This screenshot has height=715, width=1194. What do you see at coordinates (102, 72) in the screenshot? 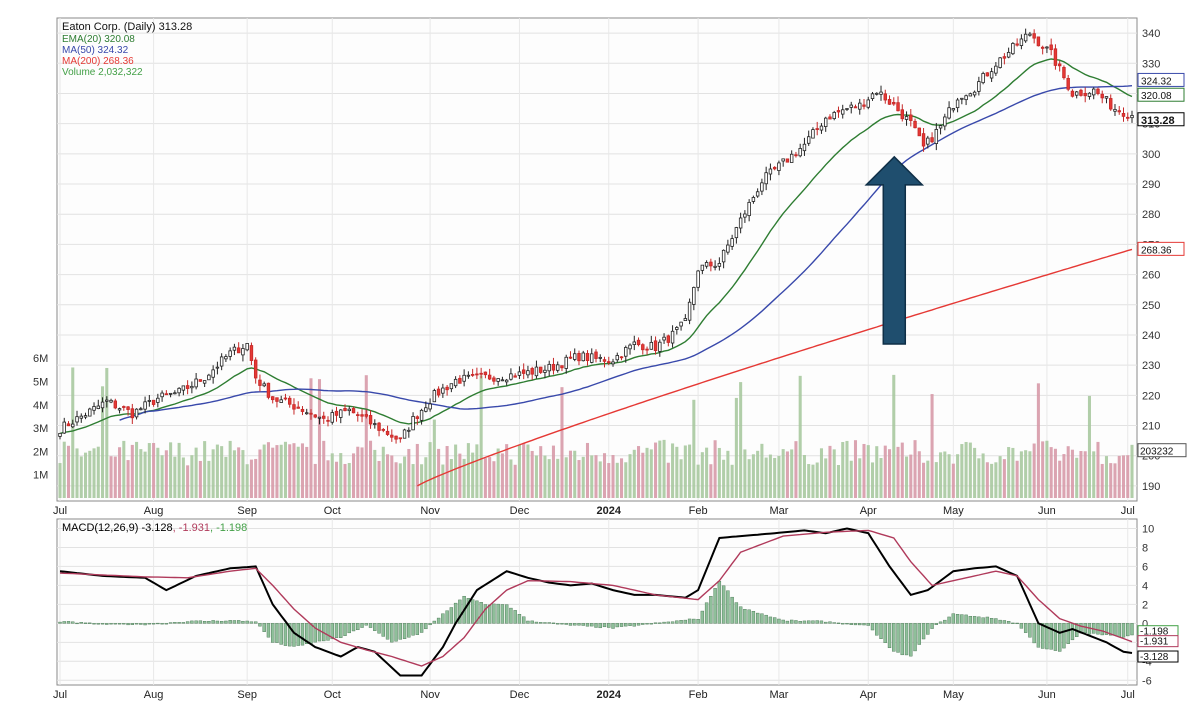
I see `legend-volume: Volume 2,032,322` at bounding box center [102, 72].